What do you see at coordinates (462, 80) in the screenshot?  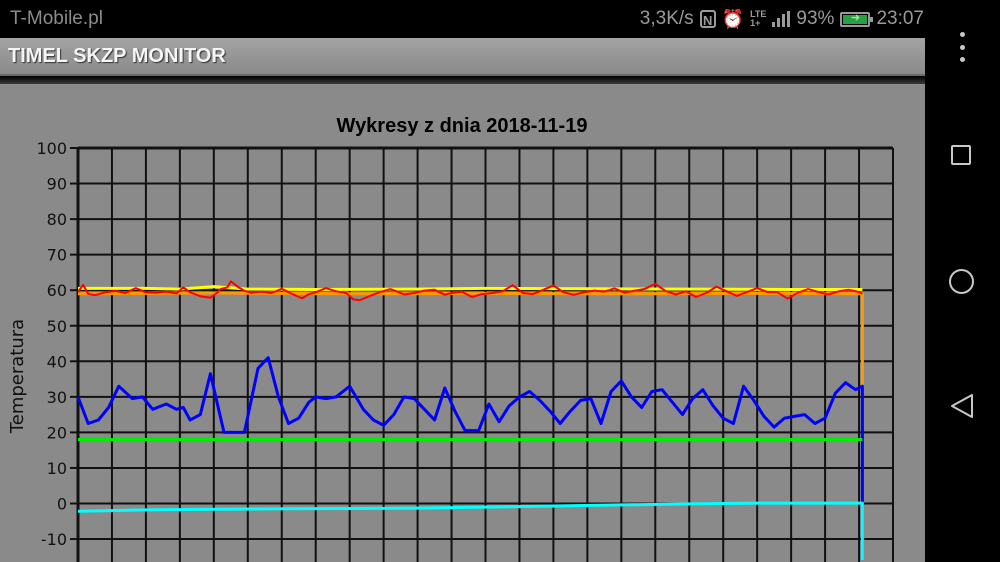 I see `app-bar-shadow` at bounding box center [462, 80].